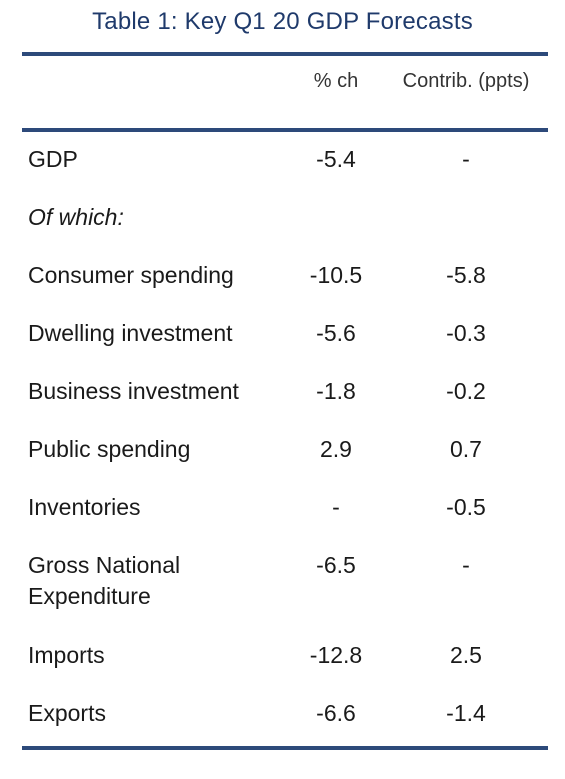 This screenshot has height=779, width=565. Describe the element at coordinates (133, 391) in the screenshot. I see `row-label: Business investment` at that location.